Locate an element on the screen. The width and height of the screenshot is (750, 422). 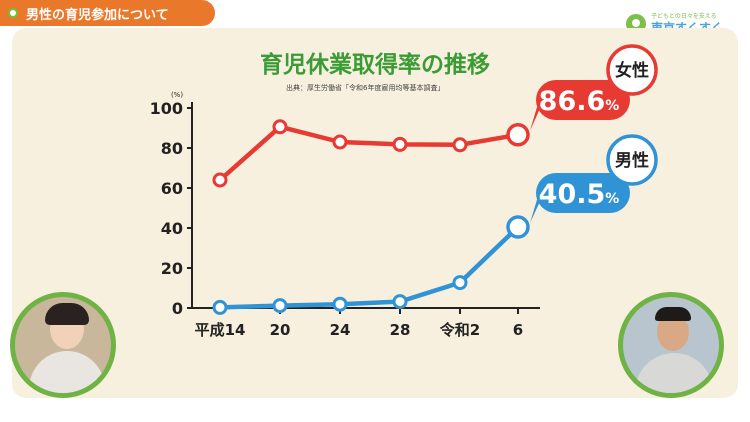
chart-source: 出典：厚生労働省「令和6年度雇用均等基本調査」 is located at coordinates (365, 87).